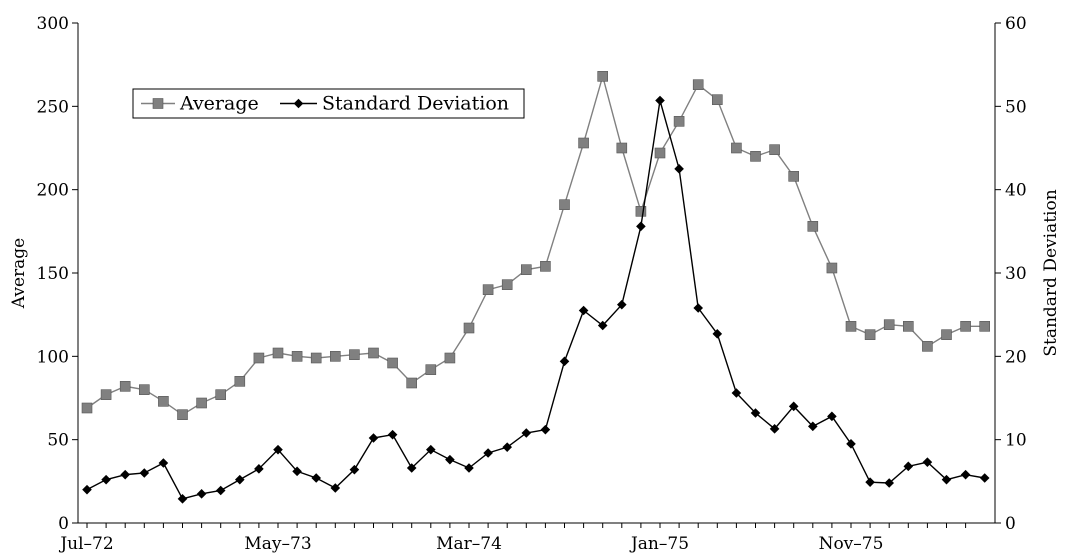 The width and height of the screenshot is (1069, 555). What do you see at coordinates (1016, 274) in the screenshot?
I see `right-tick-label: 30` at bounding box center [1016, 274].